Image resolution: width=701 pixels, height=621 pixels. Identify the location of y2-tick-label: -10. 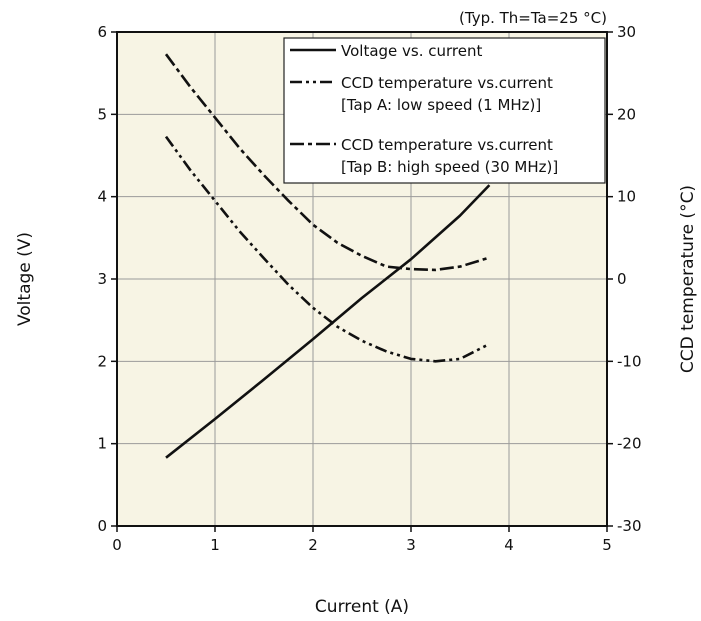
(629, 361).